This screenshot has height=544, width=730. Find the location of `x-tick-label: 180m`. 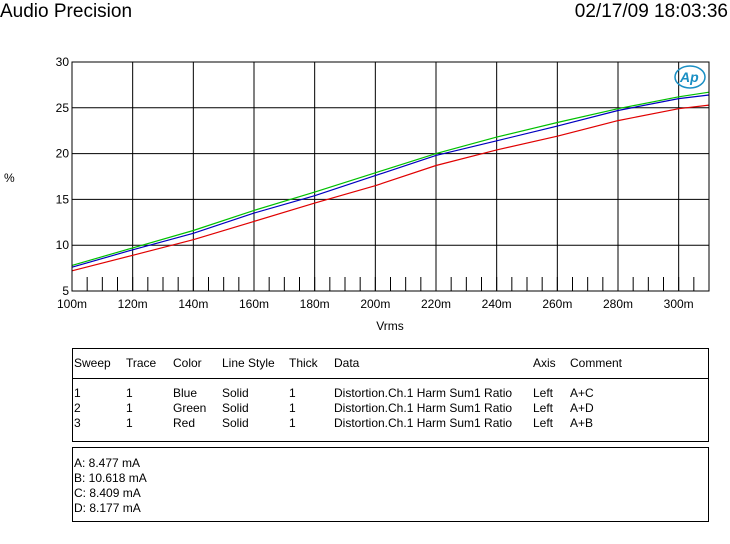

x-tick-label: 180m is located at coordinates (315, 304).